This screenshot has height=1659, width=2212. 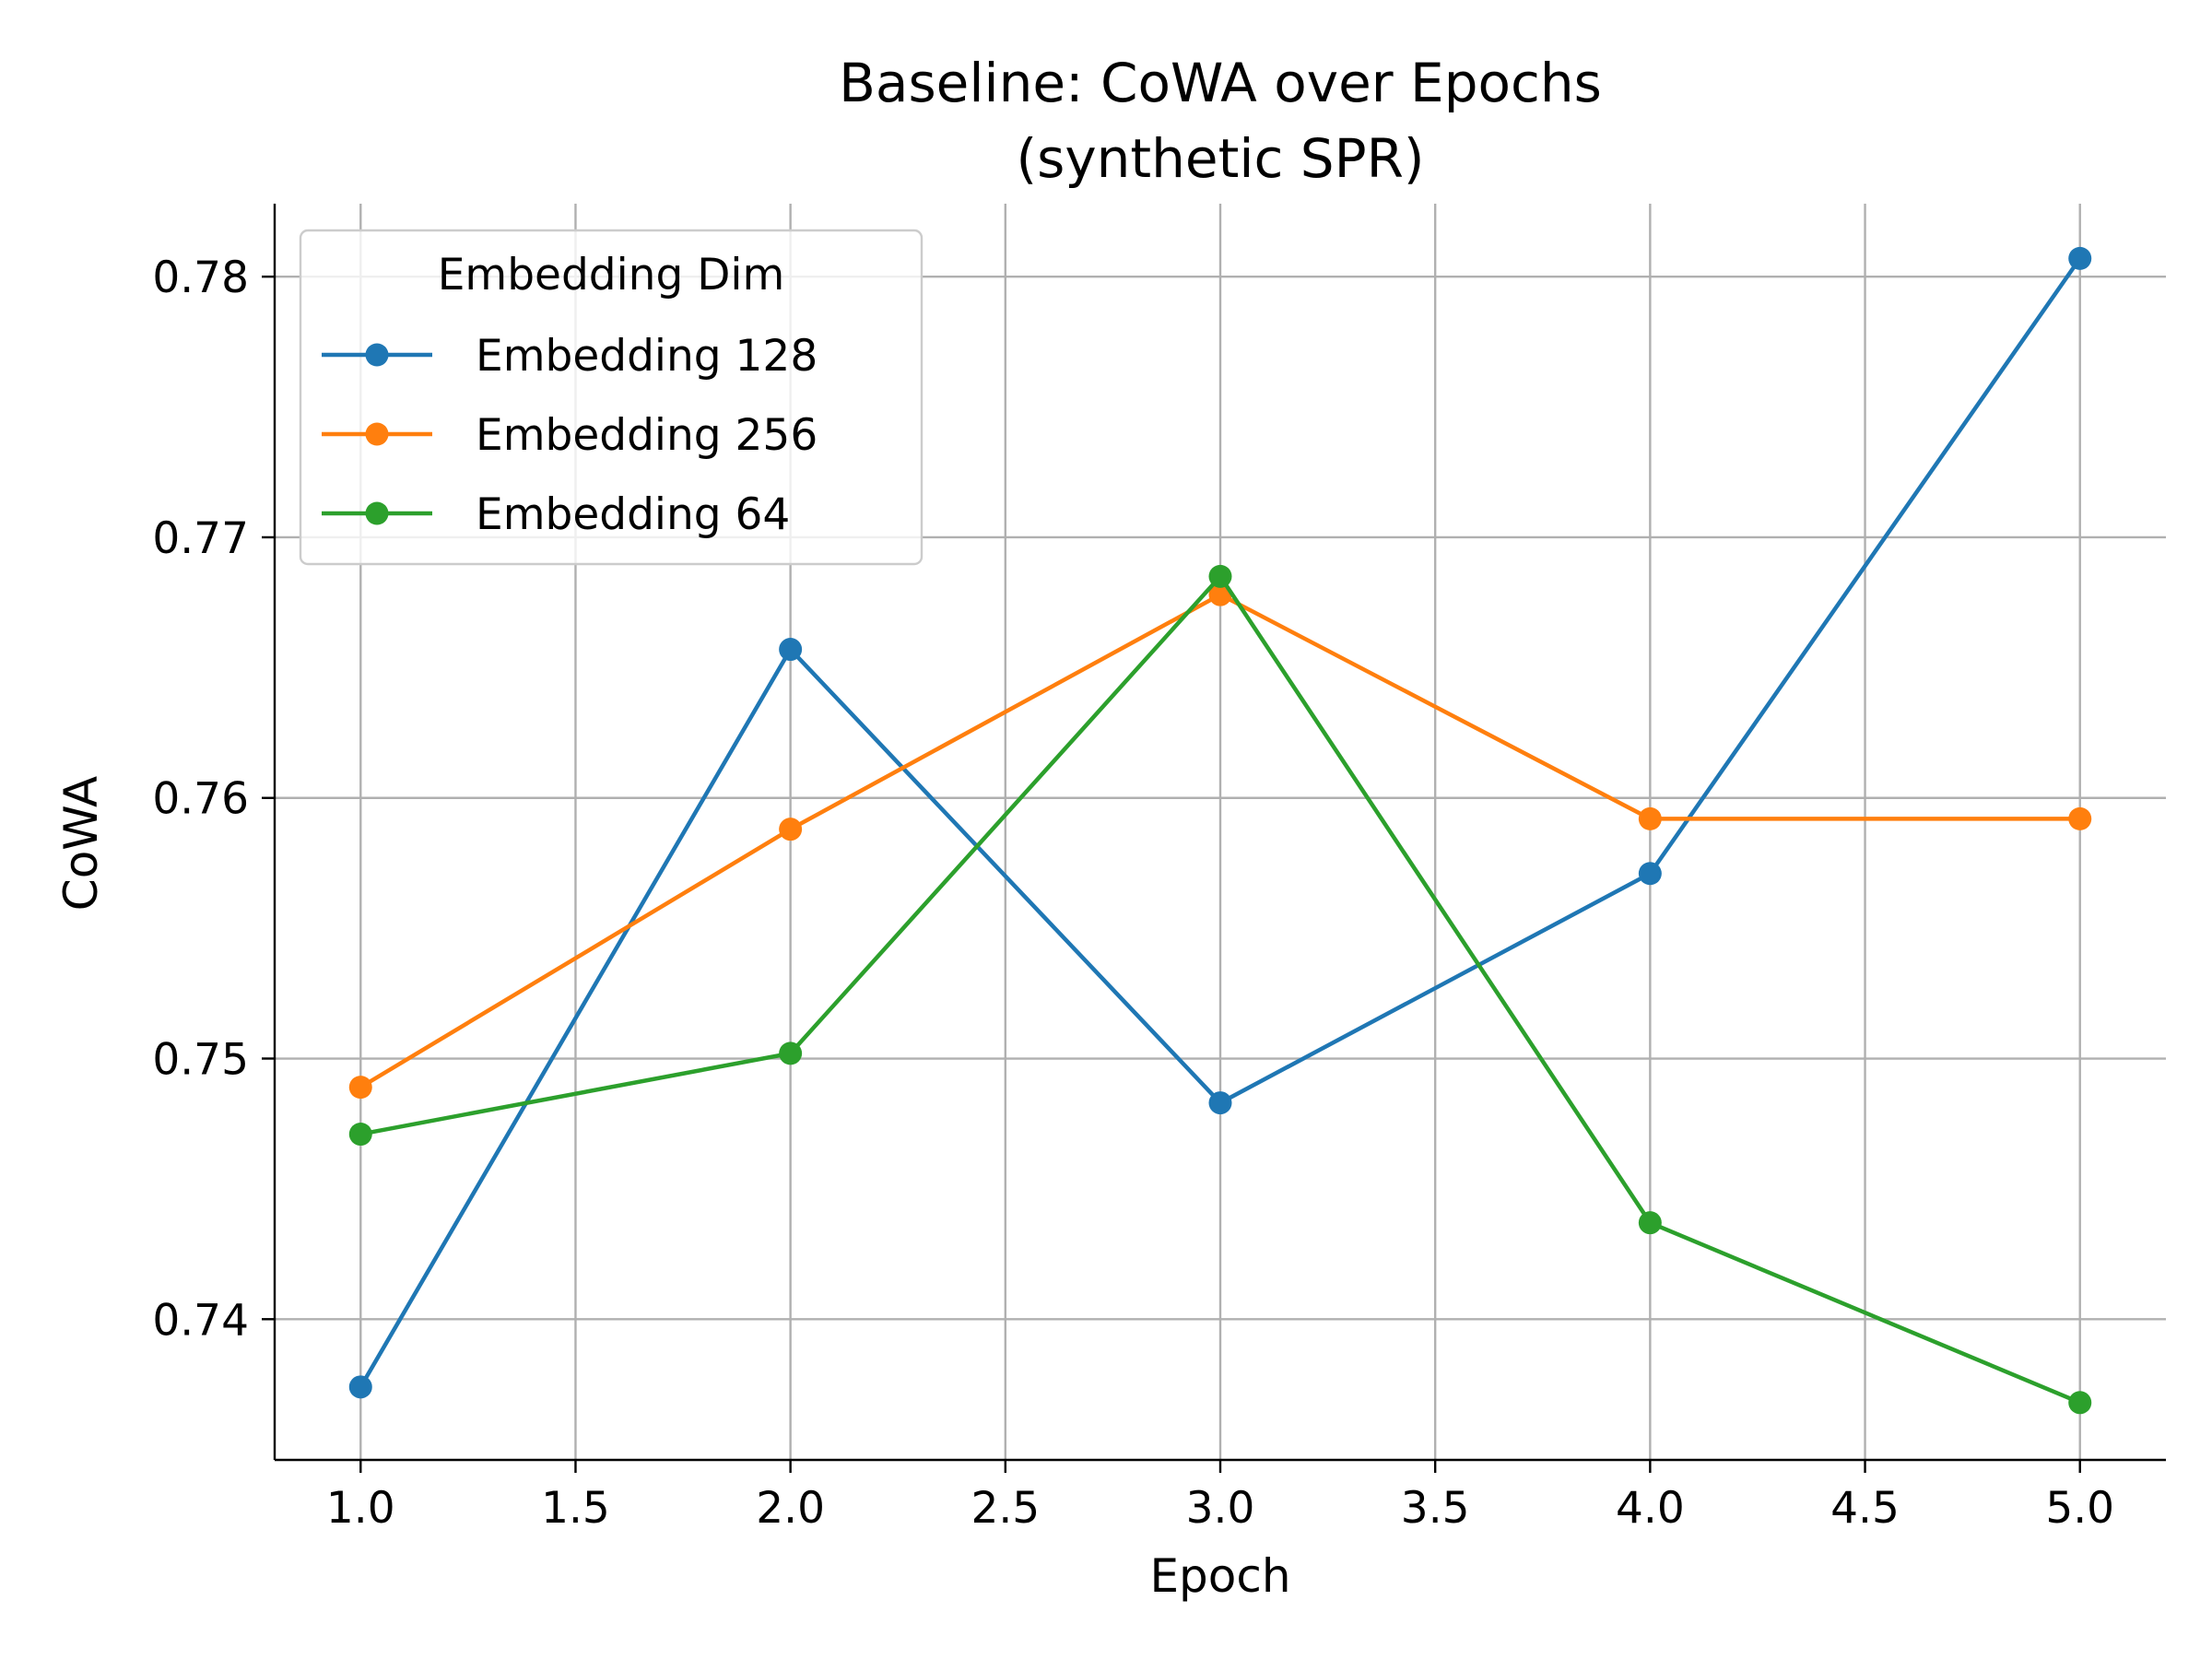 I want to click on legend-frame, so click(x=611, y=397).